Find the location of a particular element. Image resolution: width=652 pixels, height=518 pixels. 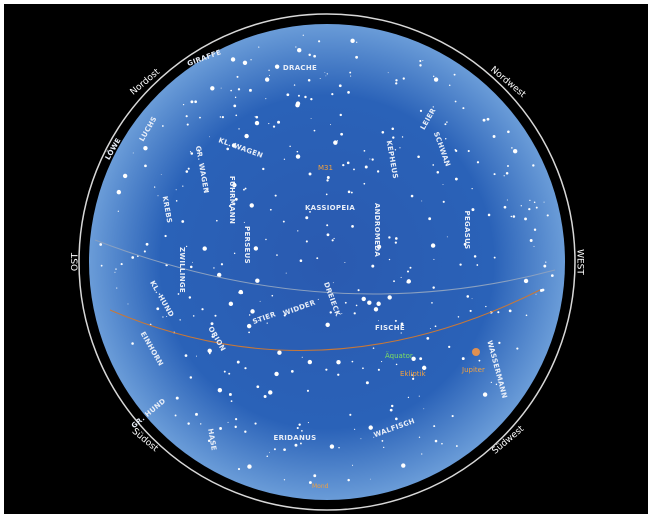

planet is located at coordinates (476, 352).